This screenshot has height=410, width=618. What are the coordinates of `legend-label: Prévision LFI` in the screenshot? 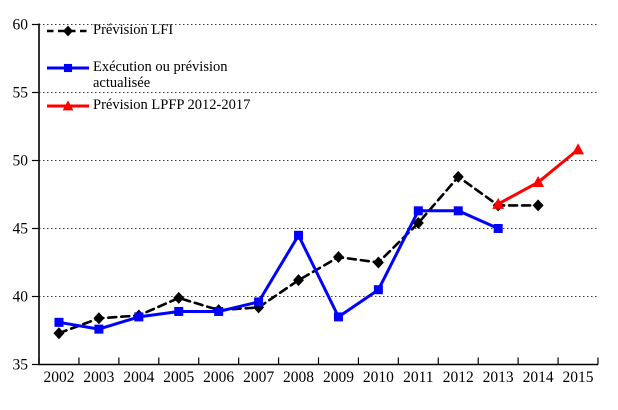 It's located at (133, 30).